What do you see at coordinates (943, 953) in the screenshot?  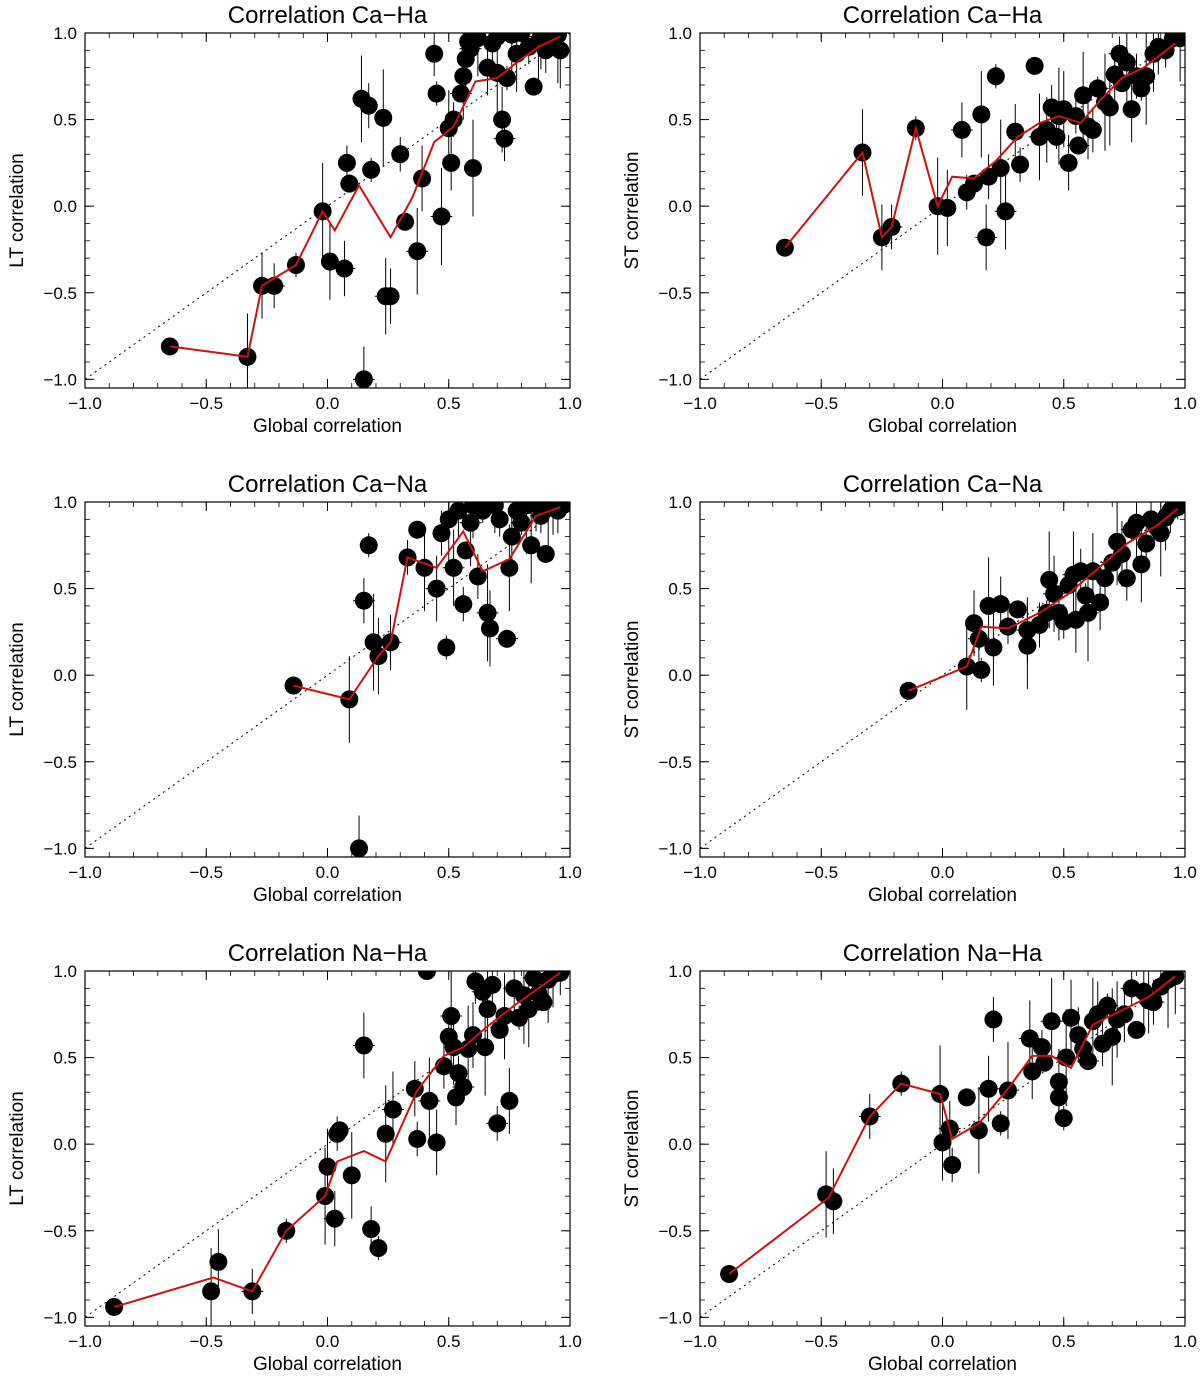 I see `chart-title: Correlation Na−Ha` at bounding box center [943, 953].